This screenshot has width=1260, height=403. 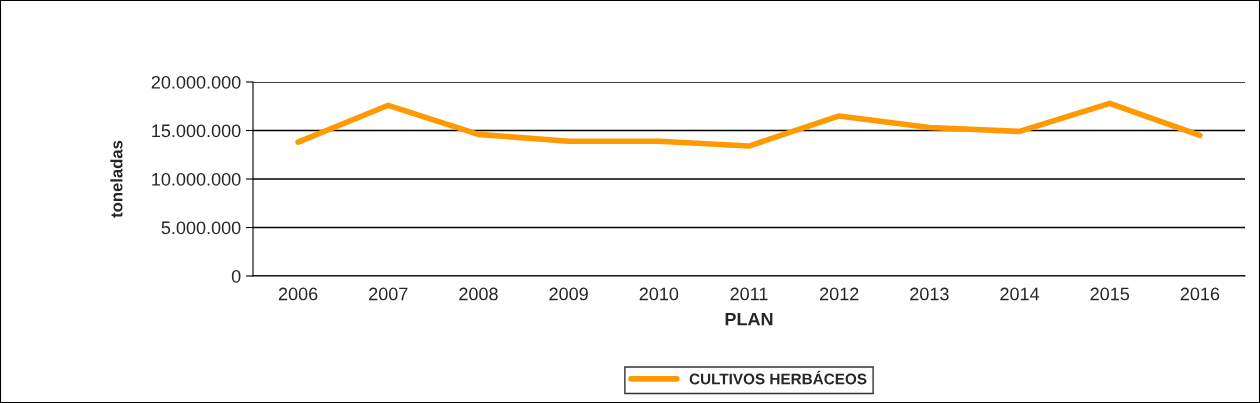 What do you see at coordinates (1020, 294) in the screenshot?
I see `x-tick-label: 2014` at bounding box center [1020, 294].